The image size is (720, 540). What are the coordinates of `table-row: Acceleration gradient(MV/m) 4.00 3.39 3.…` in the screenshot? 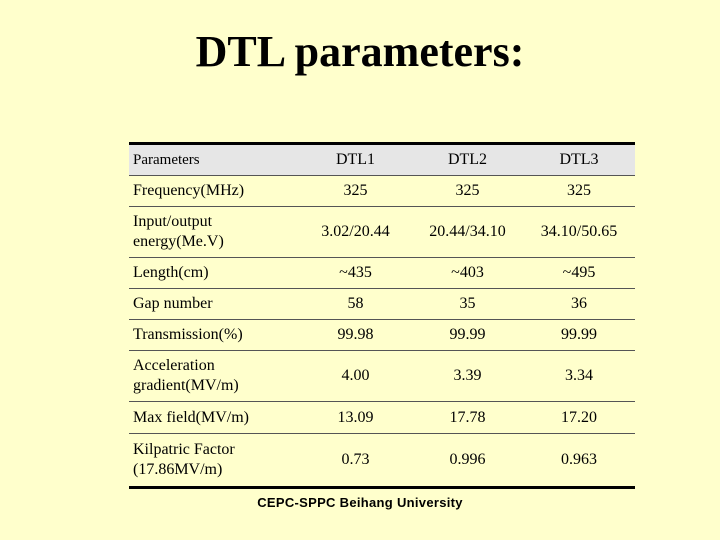 It's located at (382, 376).